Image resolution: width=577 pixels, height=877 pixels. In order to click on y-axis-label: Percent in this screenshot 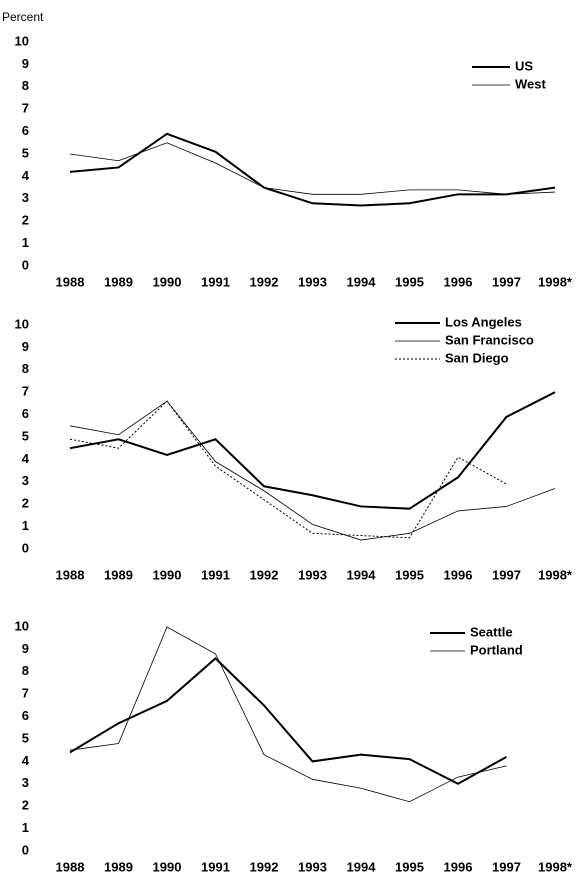, I will do `click(23, 17)`.